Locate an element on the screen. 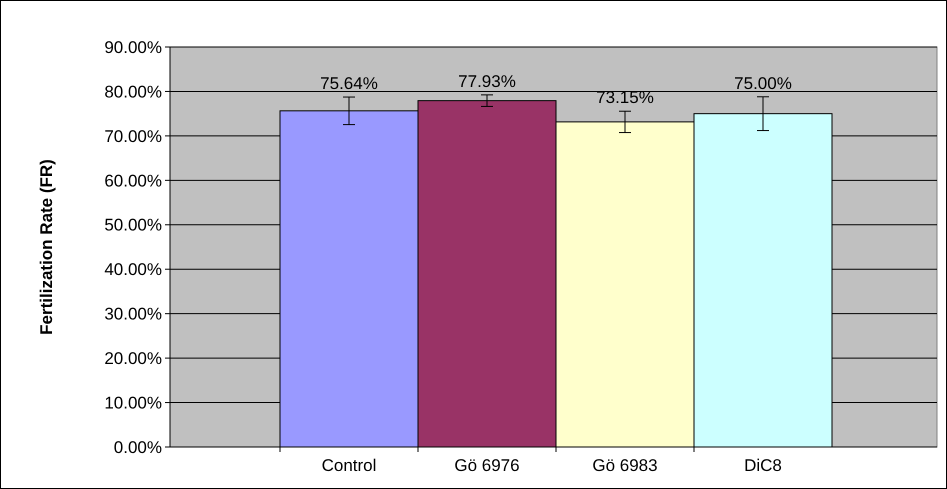 This screenshot has height=489, width=947. y-tick-label: 10.00% is located at coordinates (133, 403).